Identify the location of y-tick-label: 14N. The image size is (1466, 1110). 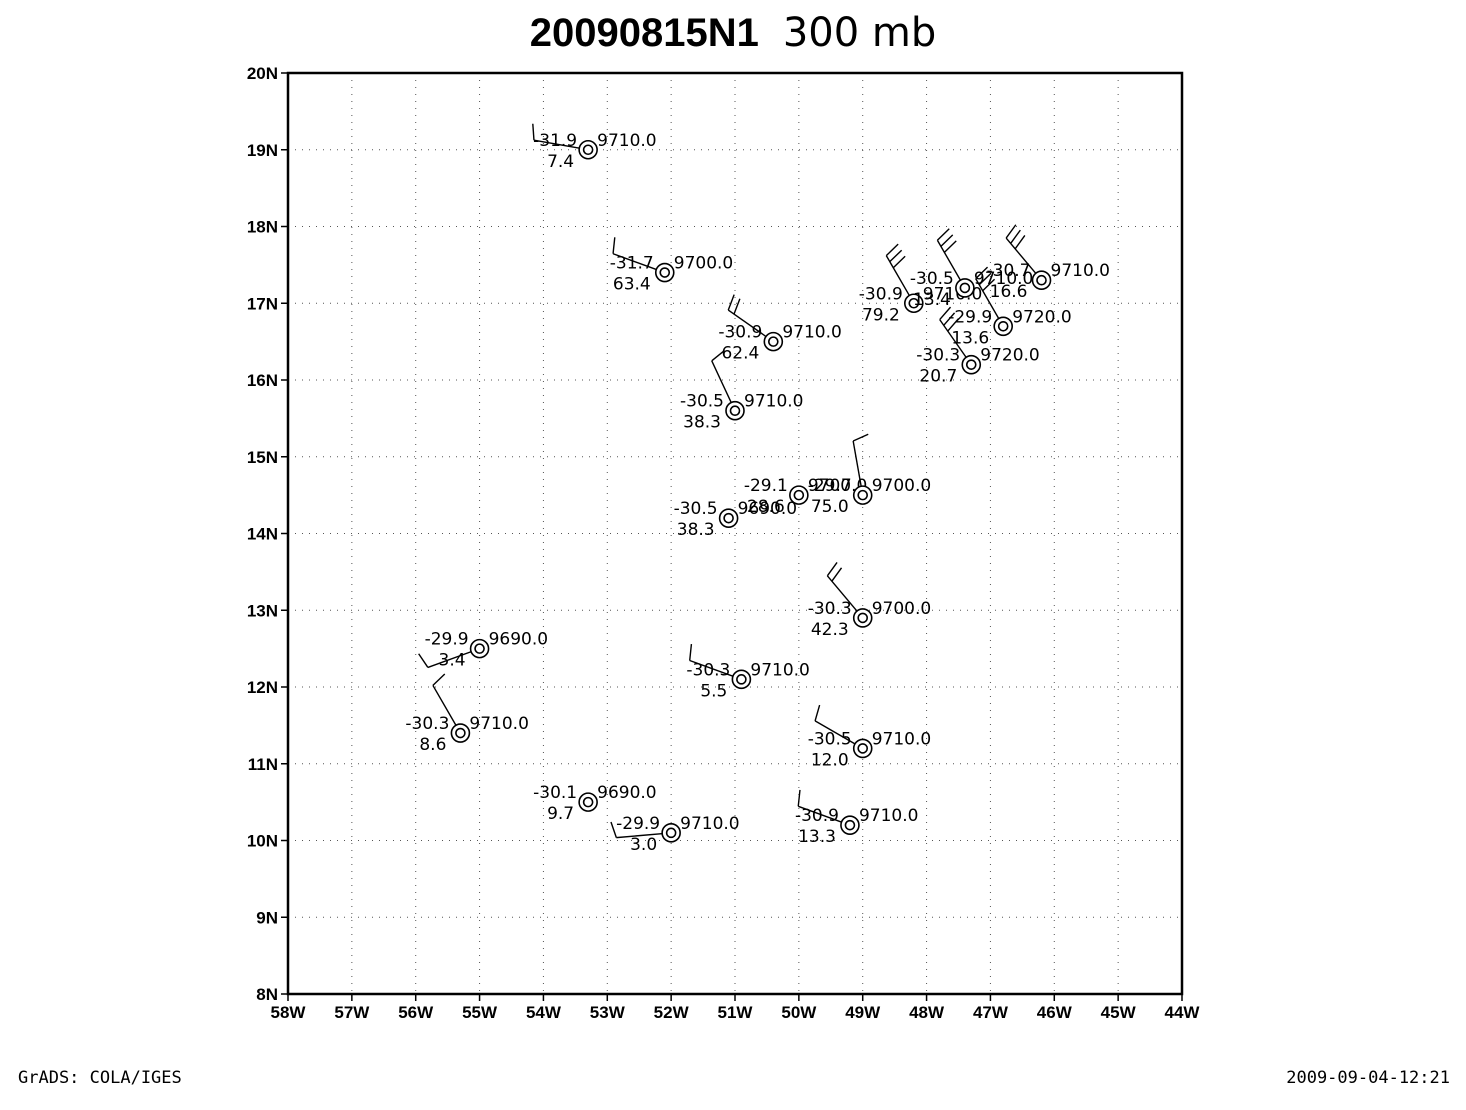
(262, 534).